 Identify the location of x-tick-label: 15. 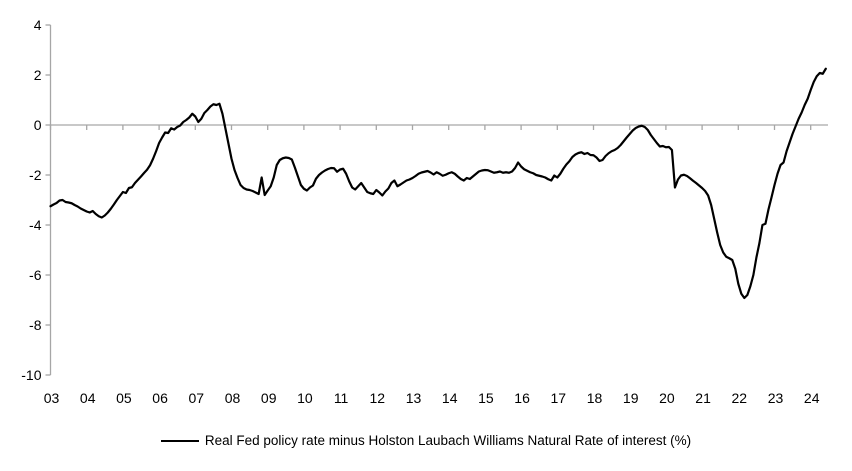
(486, 398).